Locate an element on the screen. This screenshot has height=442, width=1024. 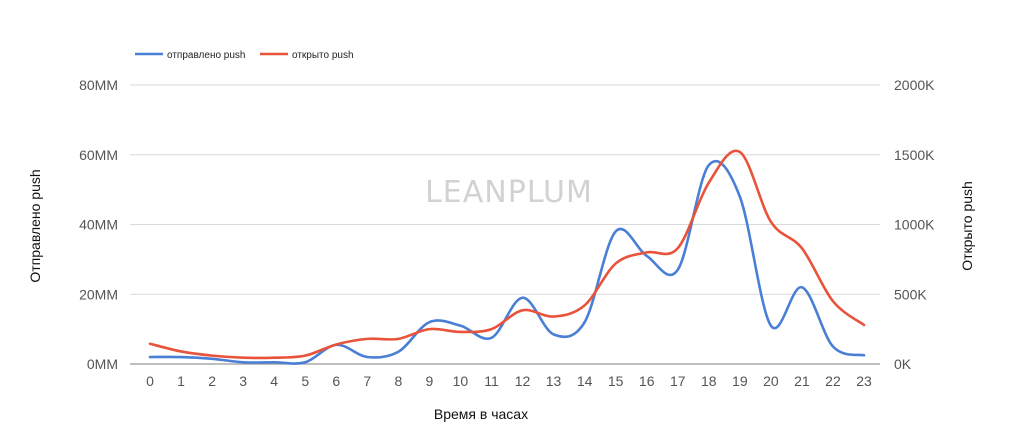
x-tick-label: 12 is located at coordinates (523, 381).